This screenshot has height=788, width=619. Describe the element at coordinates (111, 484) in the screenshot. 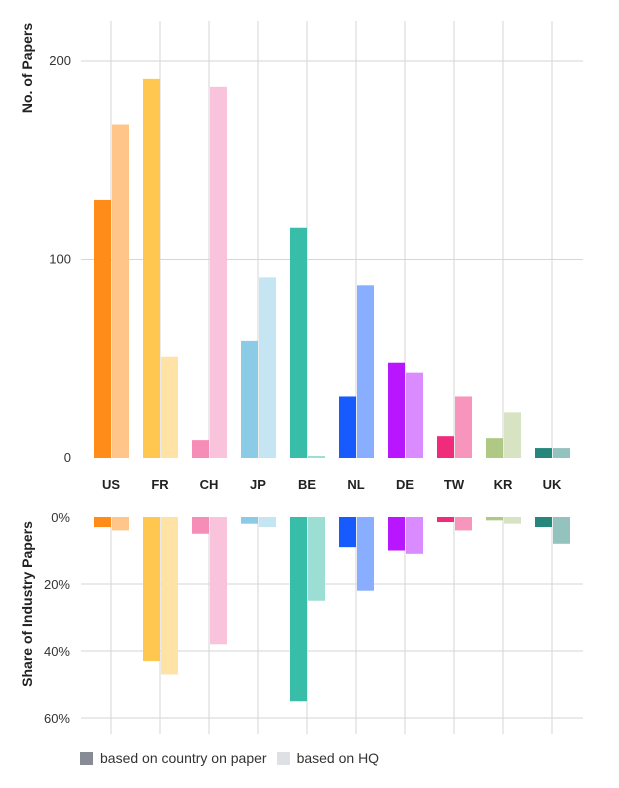

I see `x-tick-label-us: US` at that location.